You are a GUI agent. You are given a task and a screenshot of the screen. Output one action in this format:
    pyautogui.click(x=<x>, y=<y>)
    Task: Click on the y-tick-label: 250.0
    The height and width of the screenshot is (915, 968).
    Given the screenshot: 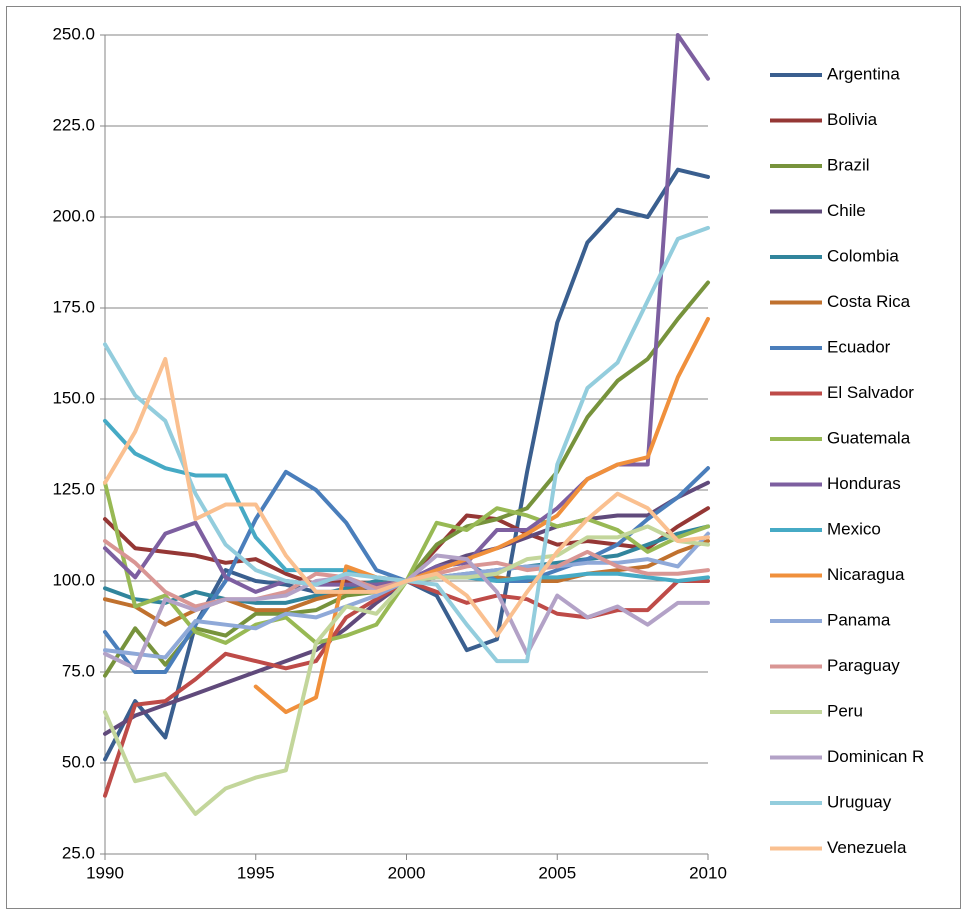 What is the action you would take?
    pyautogui.click(x=73, y=33)
    